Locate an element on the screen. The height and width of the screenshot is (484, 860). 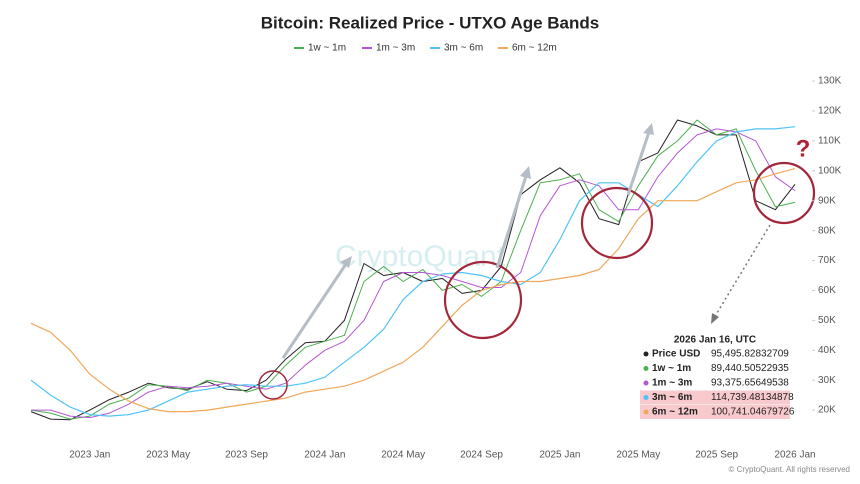
tooltip-name: 3m ~ 6m is located at coordinates (672, 397).